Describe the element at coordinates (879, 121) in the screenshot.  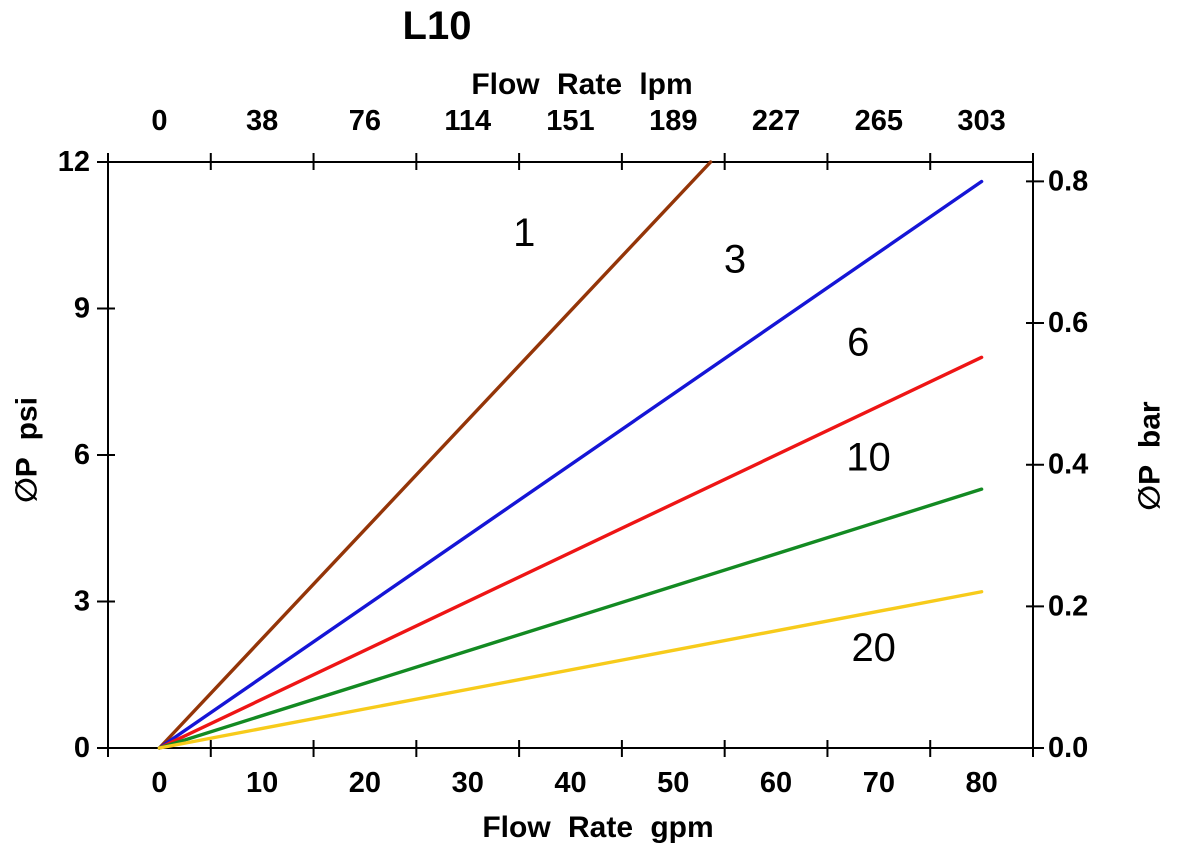
I see `top-axis-tick-label: 265` at that location.